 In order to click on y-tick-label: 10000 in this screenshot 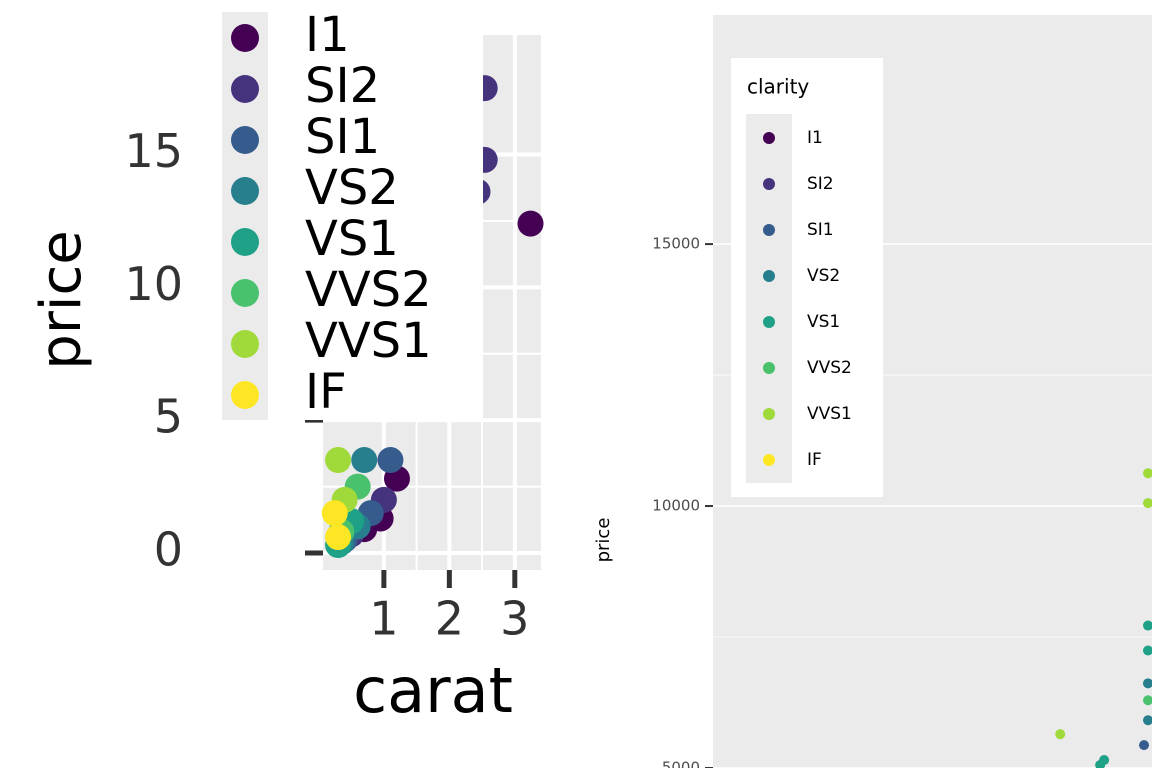, I will do `click(676, 506)`.